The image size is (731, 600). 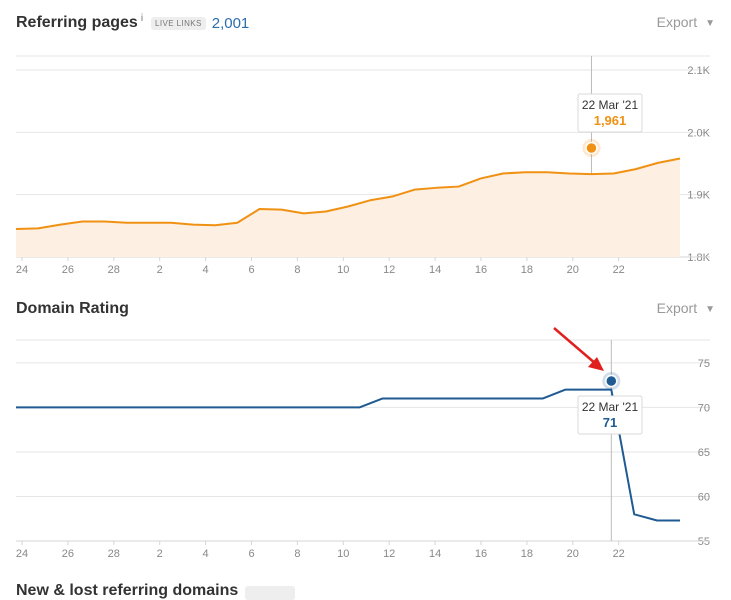 I want to click on y-tick-label: 1.9K, so click(x=698, y=196).